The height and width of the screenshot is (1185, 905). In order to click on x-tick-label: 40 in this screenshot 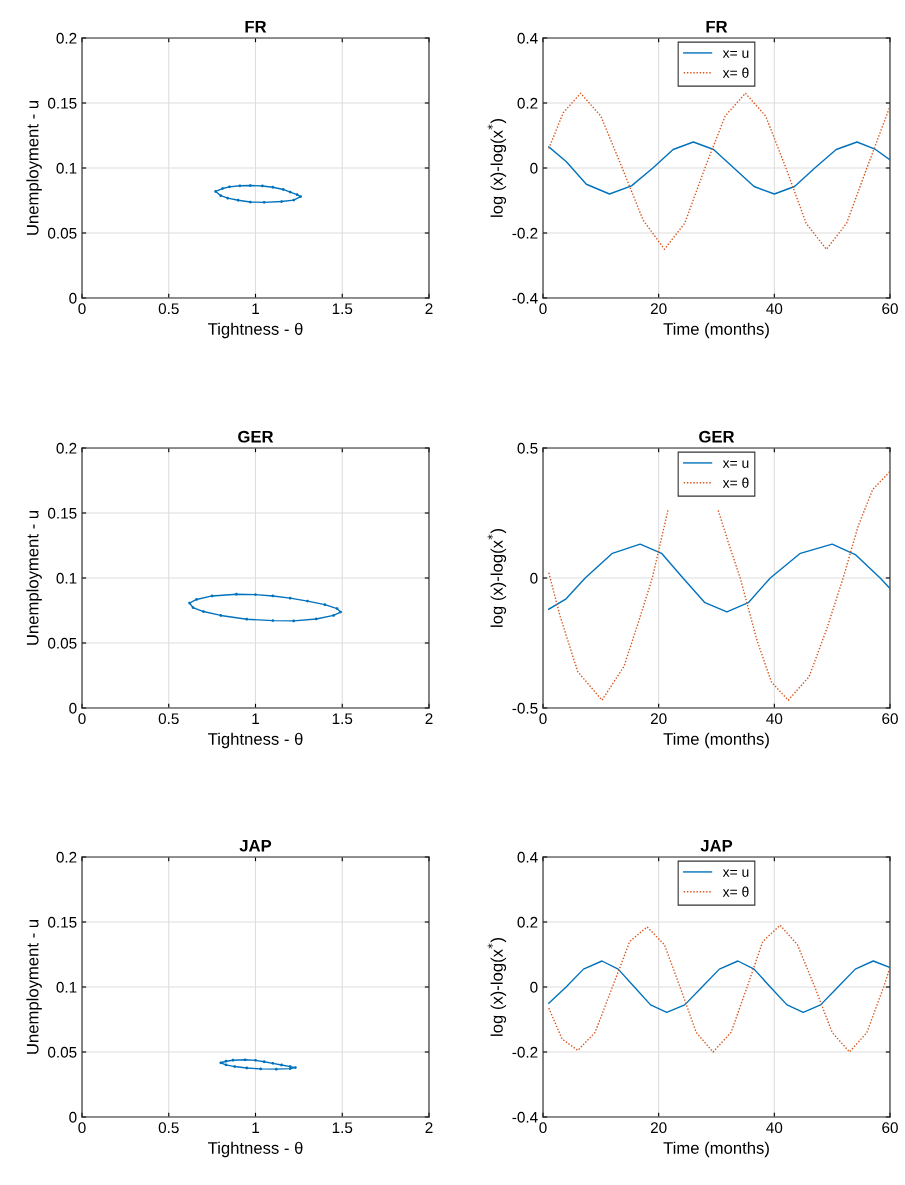, I will do `click(774, 309)`.